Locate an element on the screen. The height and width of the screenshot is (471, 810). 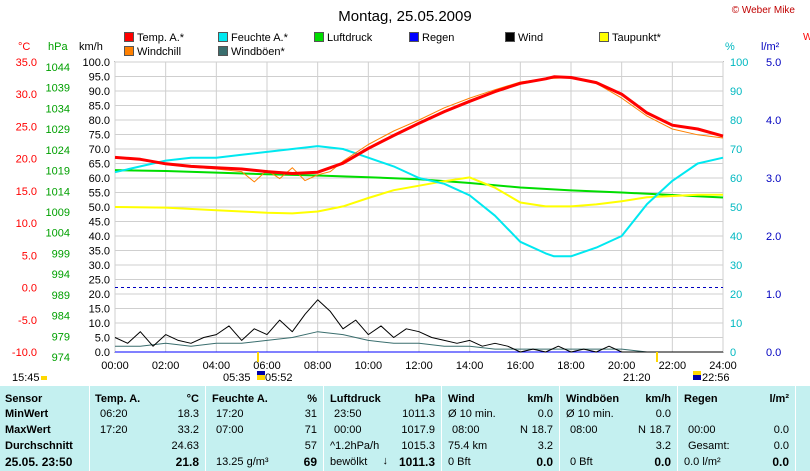
gusts-avg10-label: Ø 10 min. is located at coordinates (590, 414).